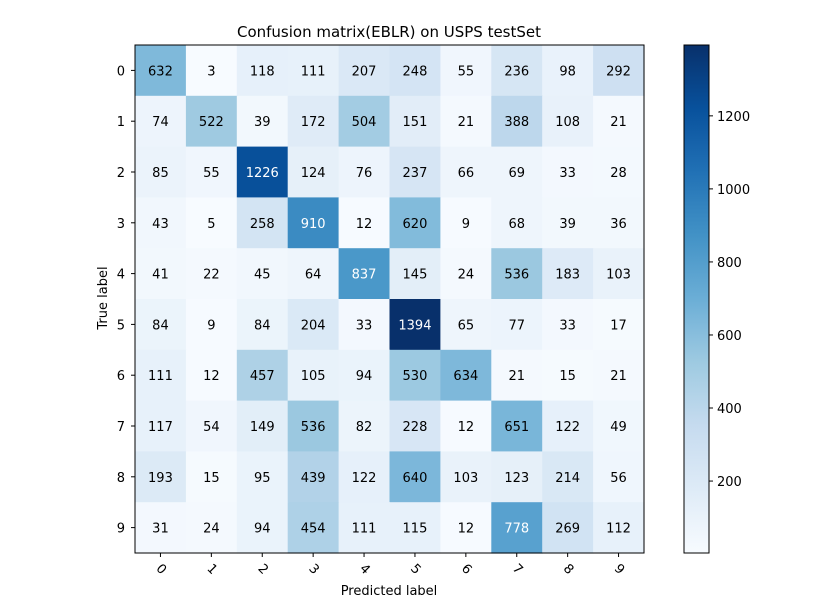 The height and width of the screenshot is (605, 819). Describe the element at coordinates (466, 325) in the screenshot. I see `heatmap-cell-r5-c6` at that location.